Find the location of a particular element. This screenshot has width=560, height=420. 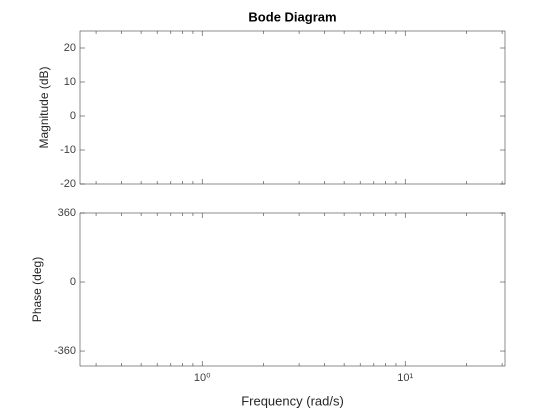

y-axis-label: Magnitude (dB) is located at coordinates (44, 107).